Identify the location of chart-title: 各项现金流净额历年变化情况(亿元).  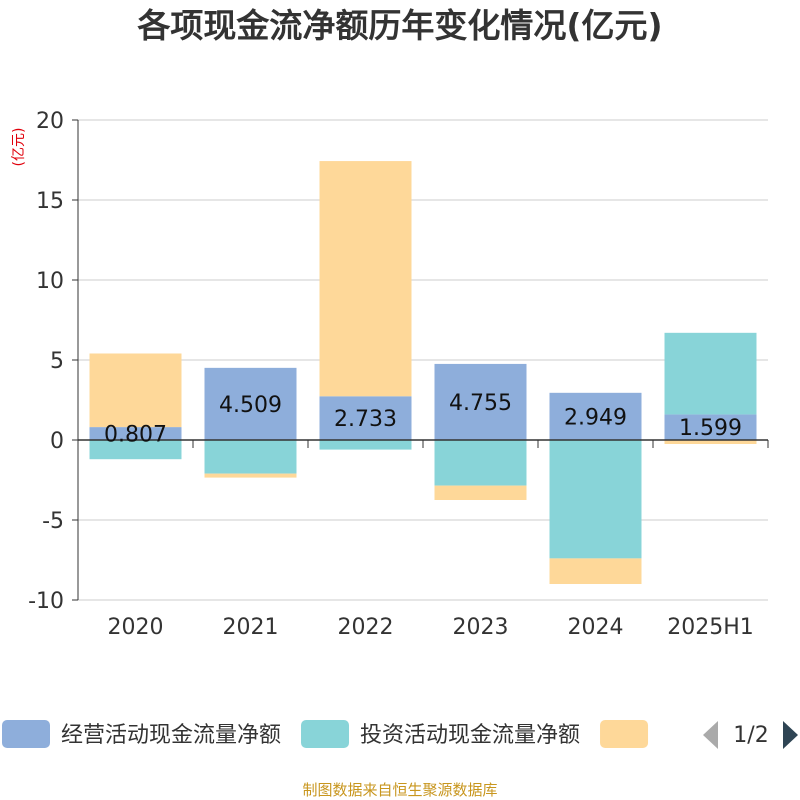
(399, 25).